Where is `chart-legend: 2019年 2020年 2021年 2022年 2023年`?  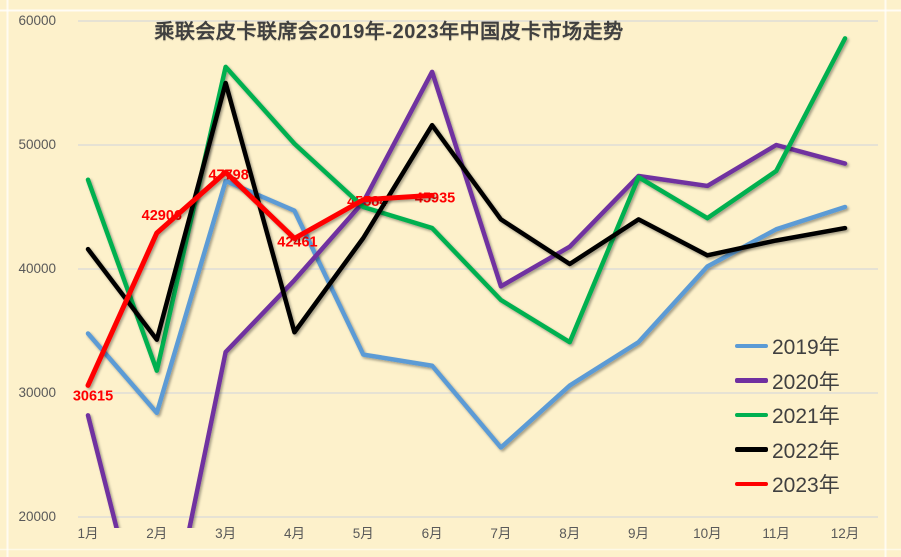
chart-legend: 2019年 2020年 2021年 2022年 2023年 is located at coordinates (810, 415).